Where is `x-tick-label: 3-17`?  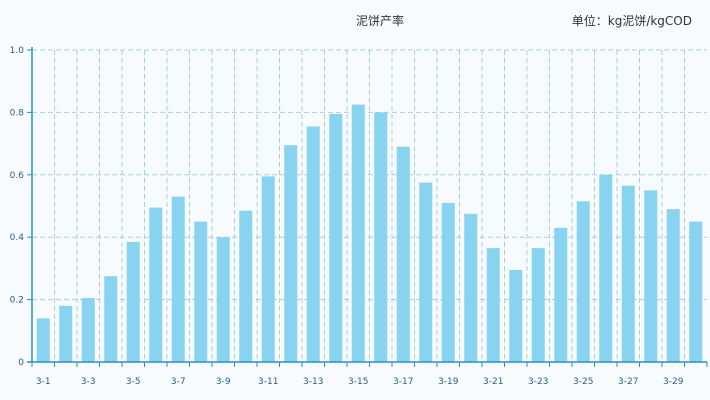 x-tick-label: 3-17 is located at coordinates (403, 382).